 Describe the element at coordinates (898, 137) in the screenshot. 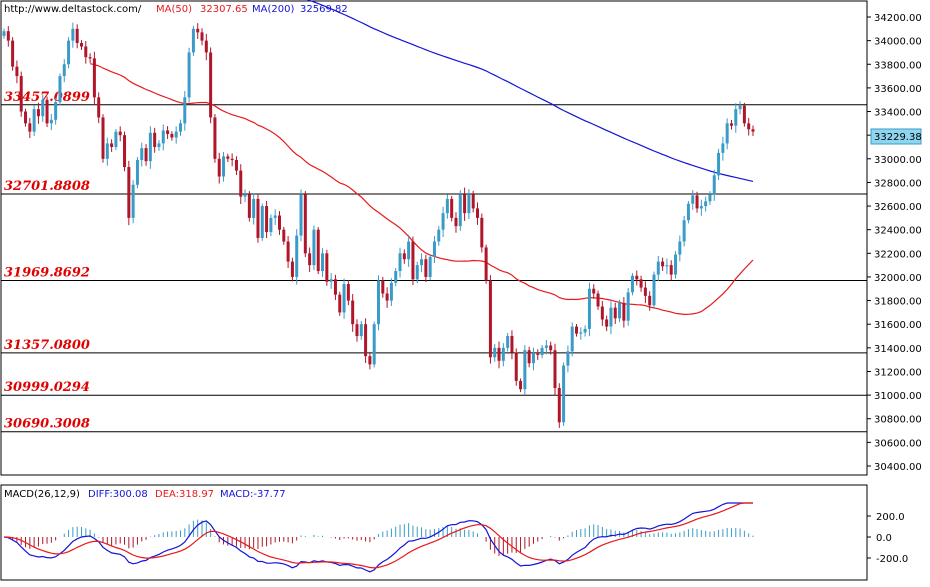

I see `last-price: 33229.38` at that location.